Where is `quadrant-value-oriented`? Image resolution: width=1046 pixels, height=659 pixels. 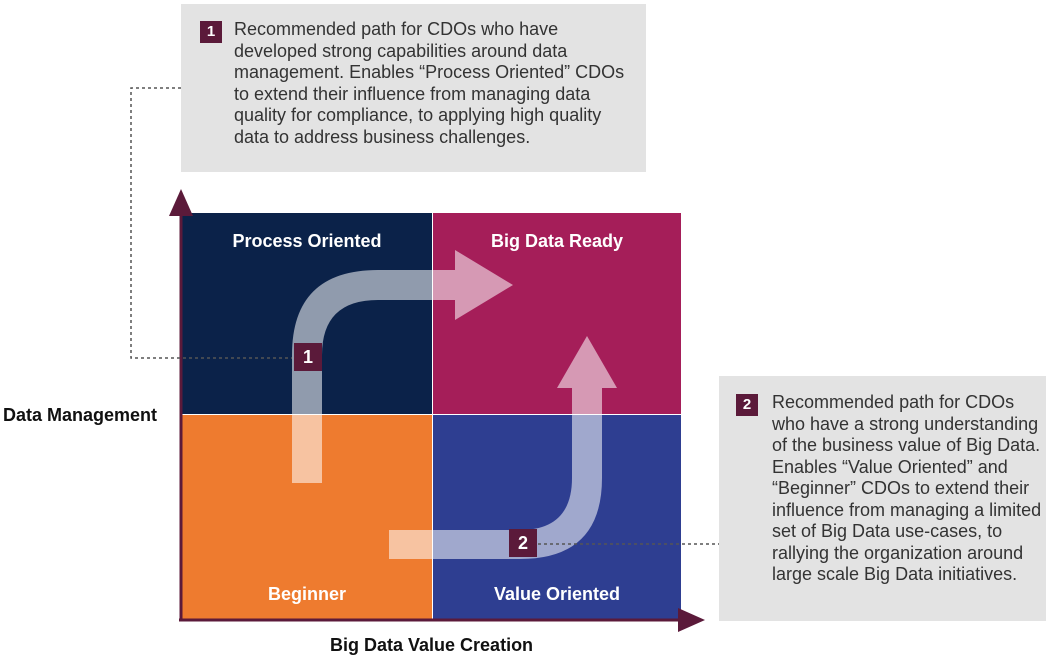 quadrant-value-oriented is located at coordinates (557, 517).